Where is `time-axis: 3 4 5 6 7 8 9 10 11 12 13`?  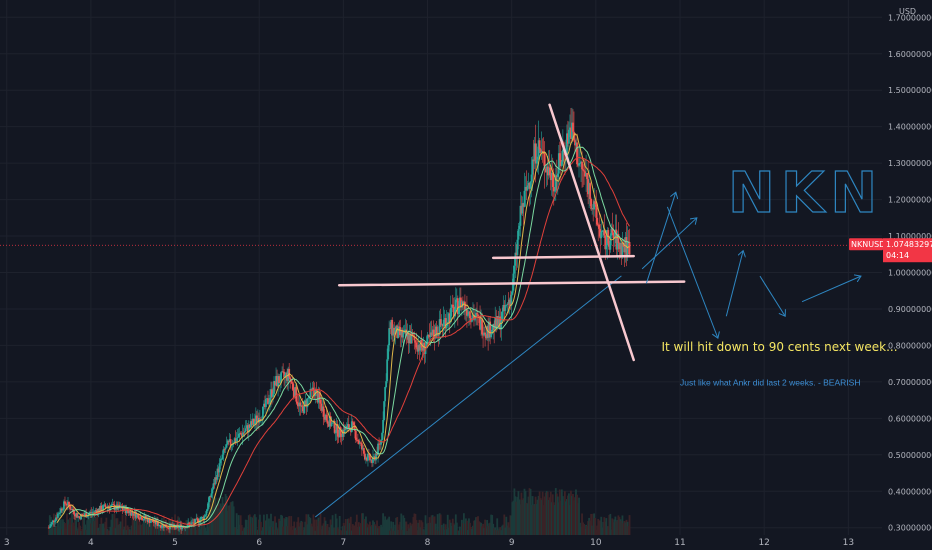
time-axis: 3 4 5 6 7 8 9 10 11 12 13 is located at coordinates (429, 543).